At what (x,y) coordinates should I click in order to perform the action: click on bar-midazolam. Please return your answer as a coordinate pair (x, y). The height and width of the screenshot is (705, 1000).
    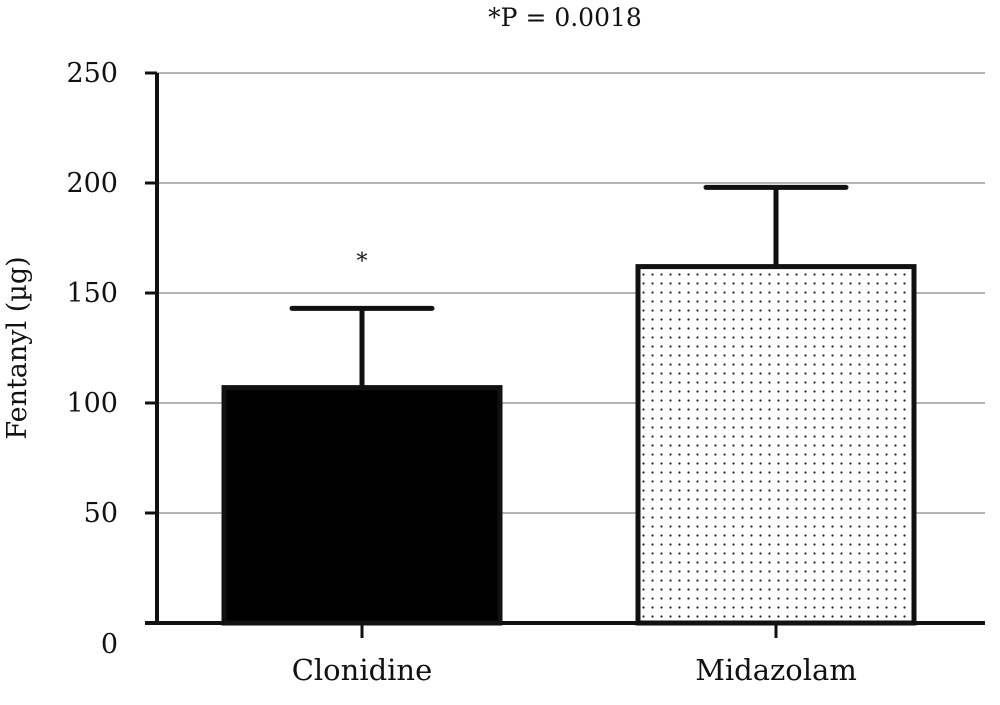
    Looking at the image, I should click on (776, 445).